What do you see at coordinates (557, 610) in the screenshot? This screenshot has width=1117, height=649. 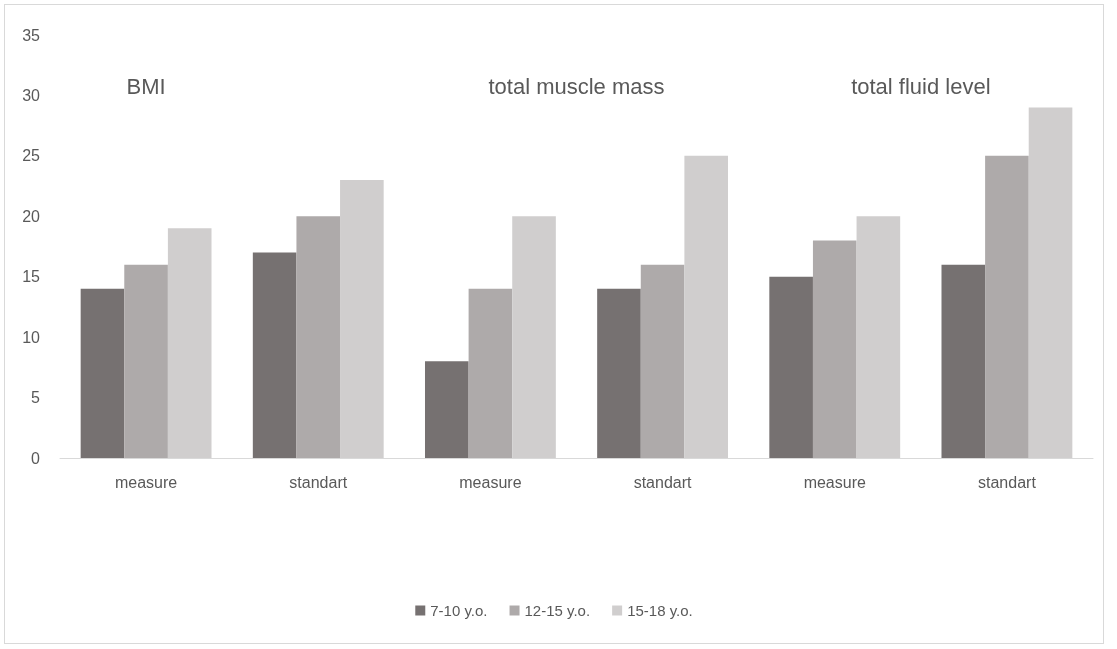 I see `legend-label: 12-15 y.o.` at bounding box center [557, 610].